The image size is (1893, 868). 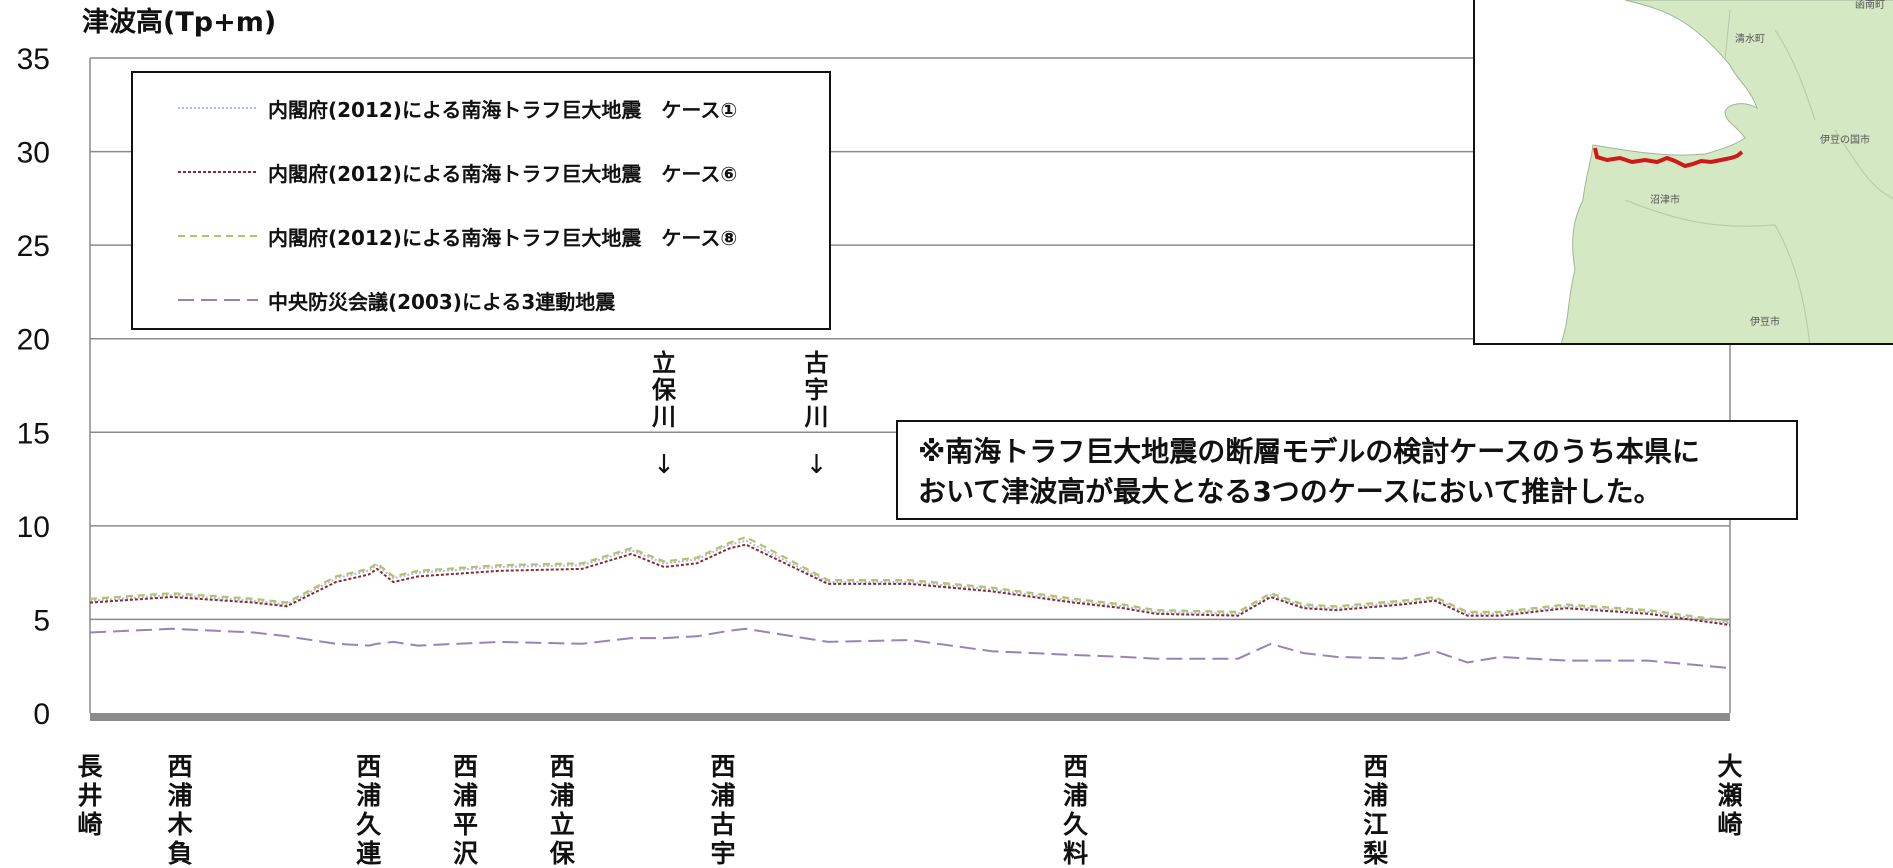 I want to click on x-location-label: 西浦立保, so click(x=562, y=810).